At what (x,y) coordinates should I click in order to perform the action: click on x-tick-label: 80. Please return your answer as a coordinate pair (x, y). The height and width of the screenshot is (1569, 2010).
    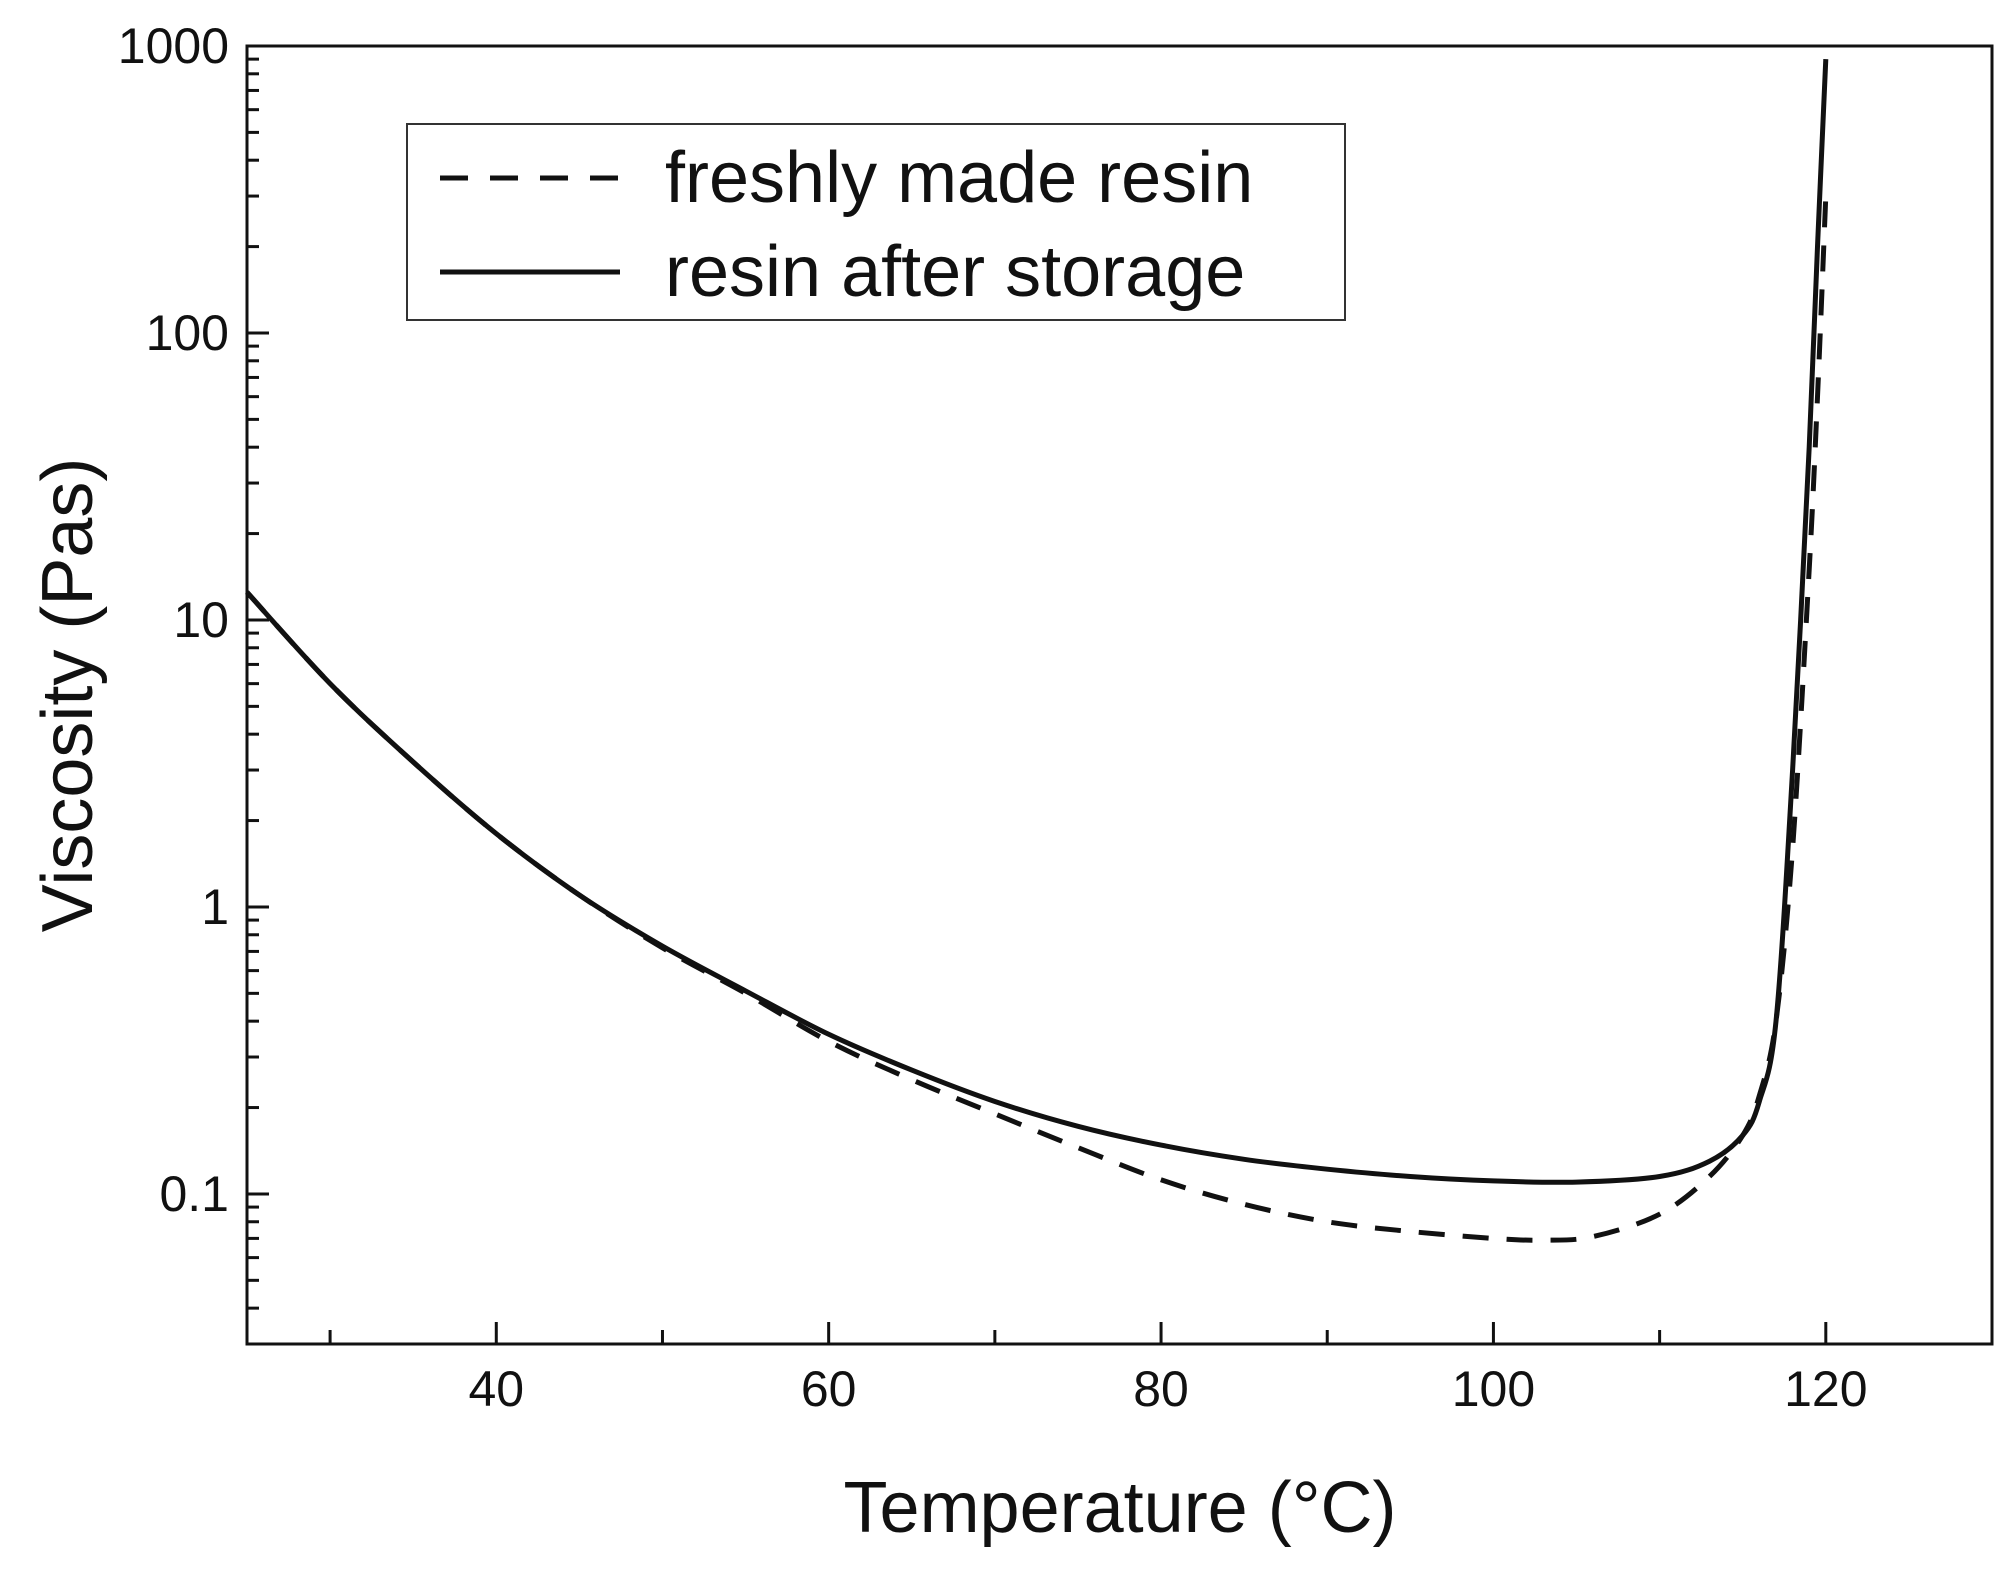
    Looking at the image, I should click on (1161, 1389).